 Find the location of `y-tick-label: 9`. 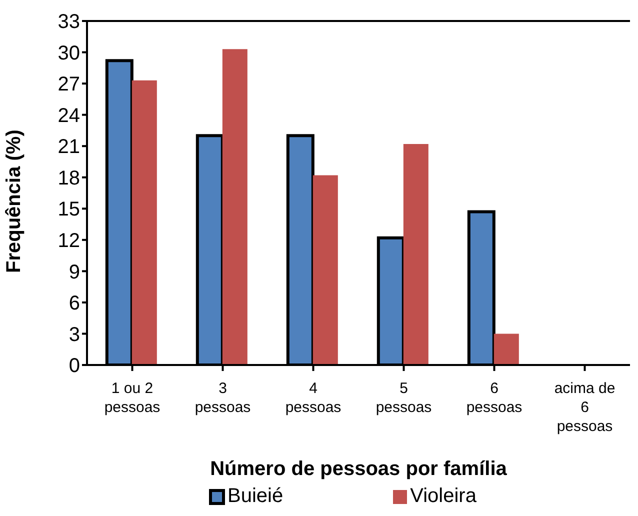

y-tick-label: 9 is located at coordinates (74, 272).